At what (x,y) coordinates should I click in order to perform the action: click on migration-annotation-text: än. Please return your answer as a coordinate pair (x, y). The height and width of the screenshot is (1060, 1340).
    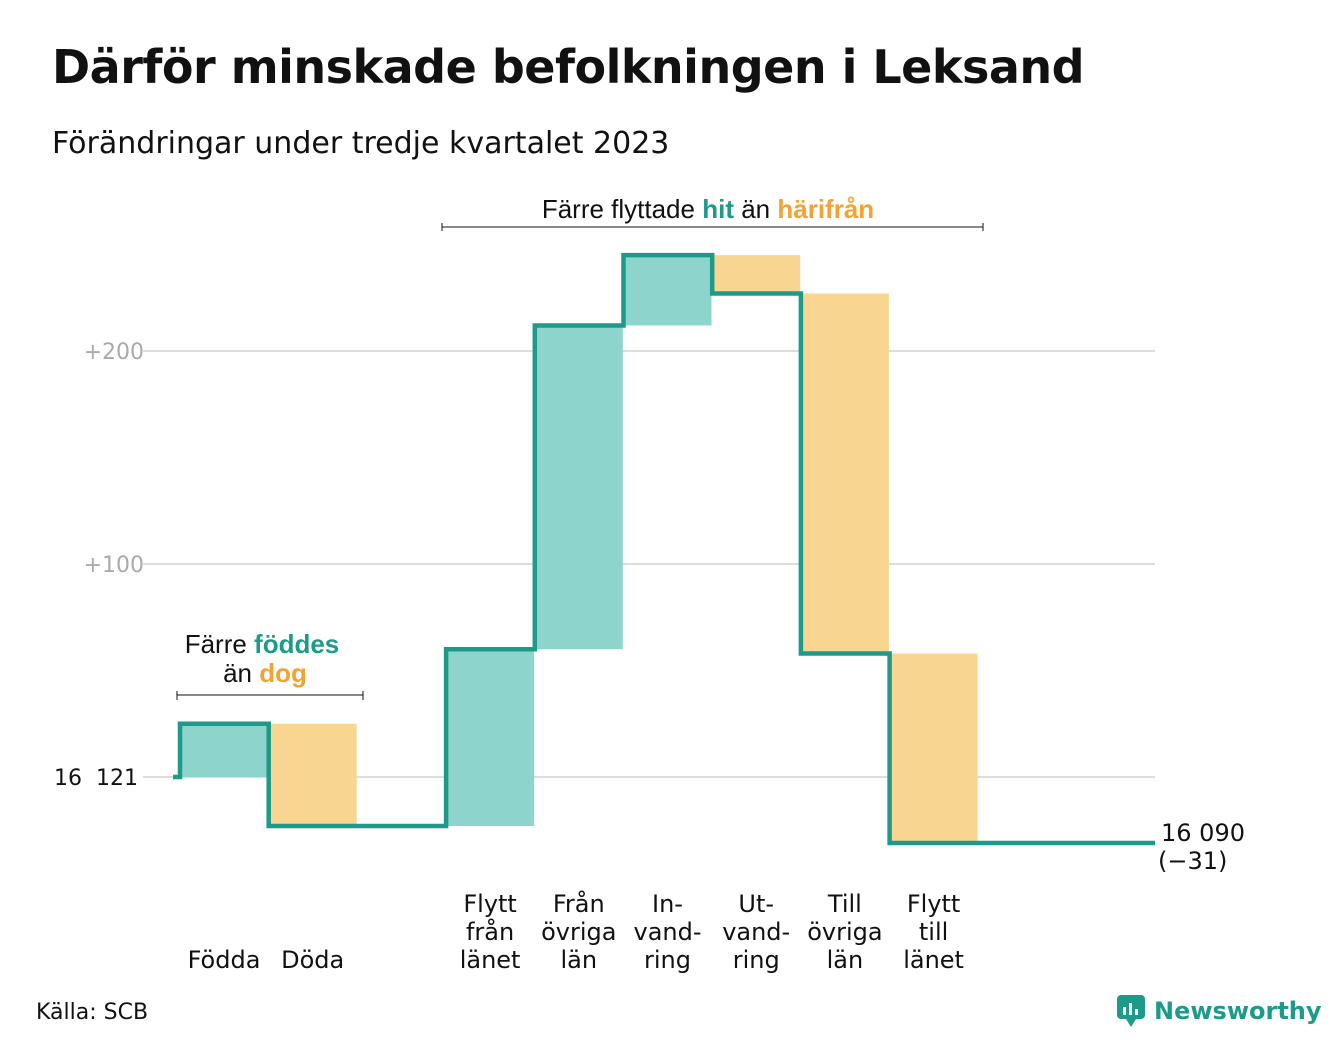
    Looking at the image, I should click on (755, 209).